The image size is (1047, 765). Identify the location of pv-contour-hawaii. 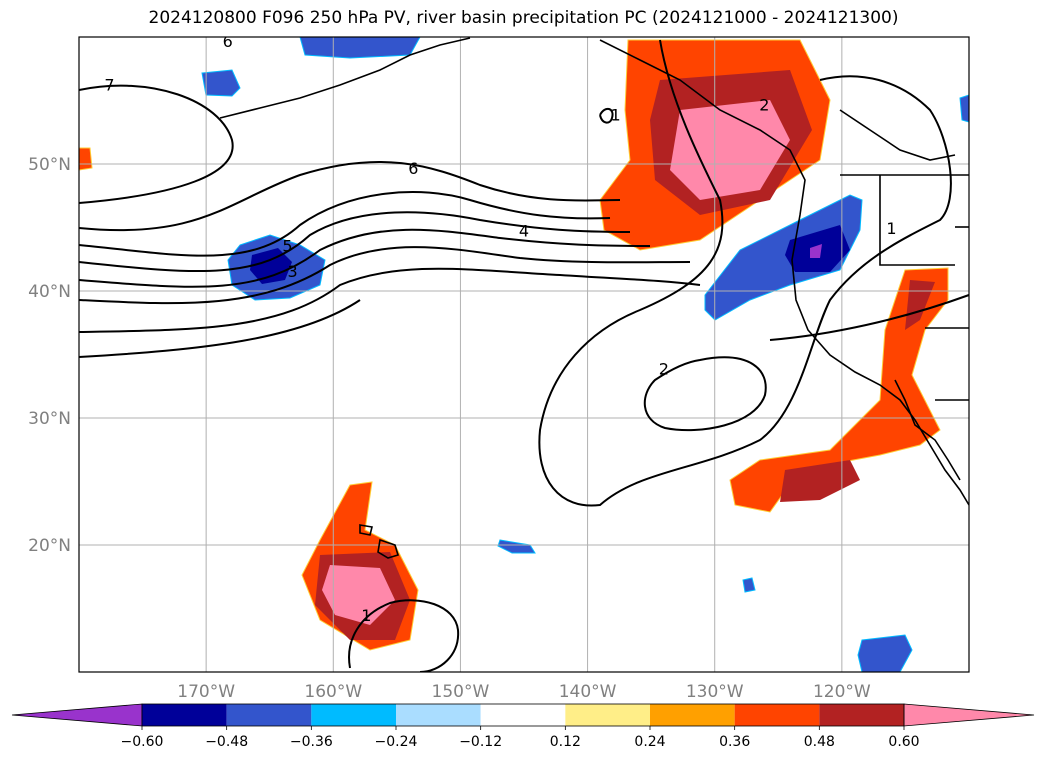
(404, 635).